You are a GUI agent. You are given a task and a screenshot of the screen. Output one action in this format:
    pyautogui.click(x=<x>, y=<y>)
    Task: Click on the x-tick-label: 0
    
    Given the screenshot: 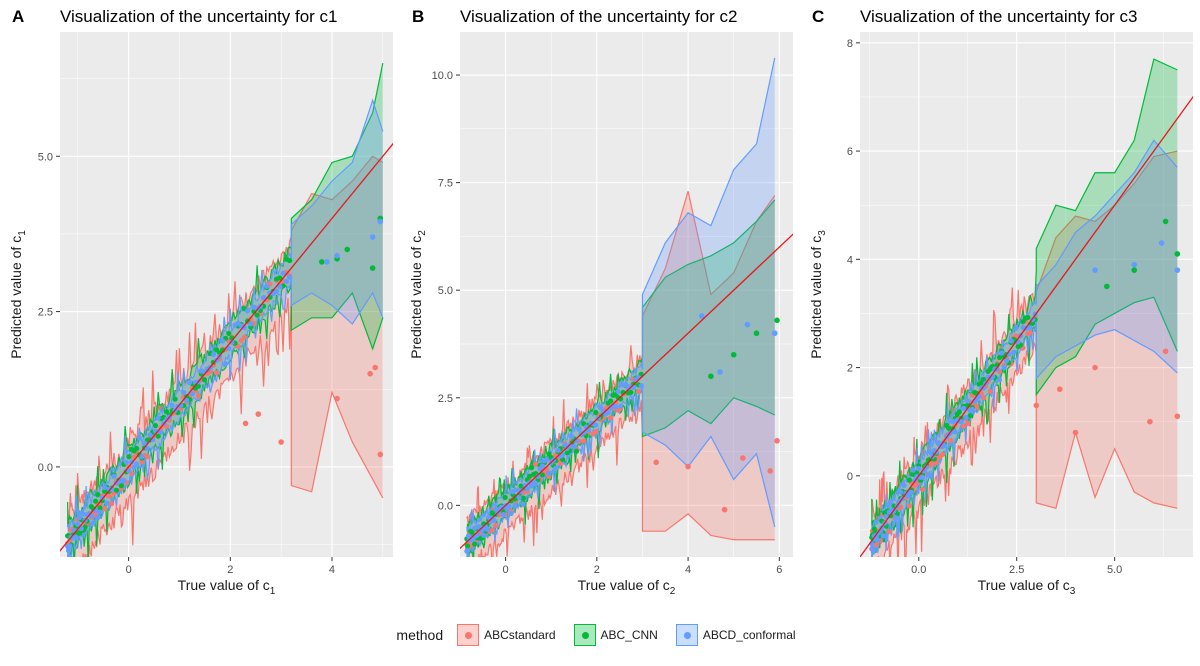 What is the action you would take?
    pyautogui.click(x=129, y=570)
    